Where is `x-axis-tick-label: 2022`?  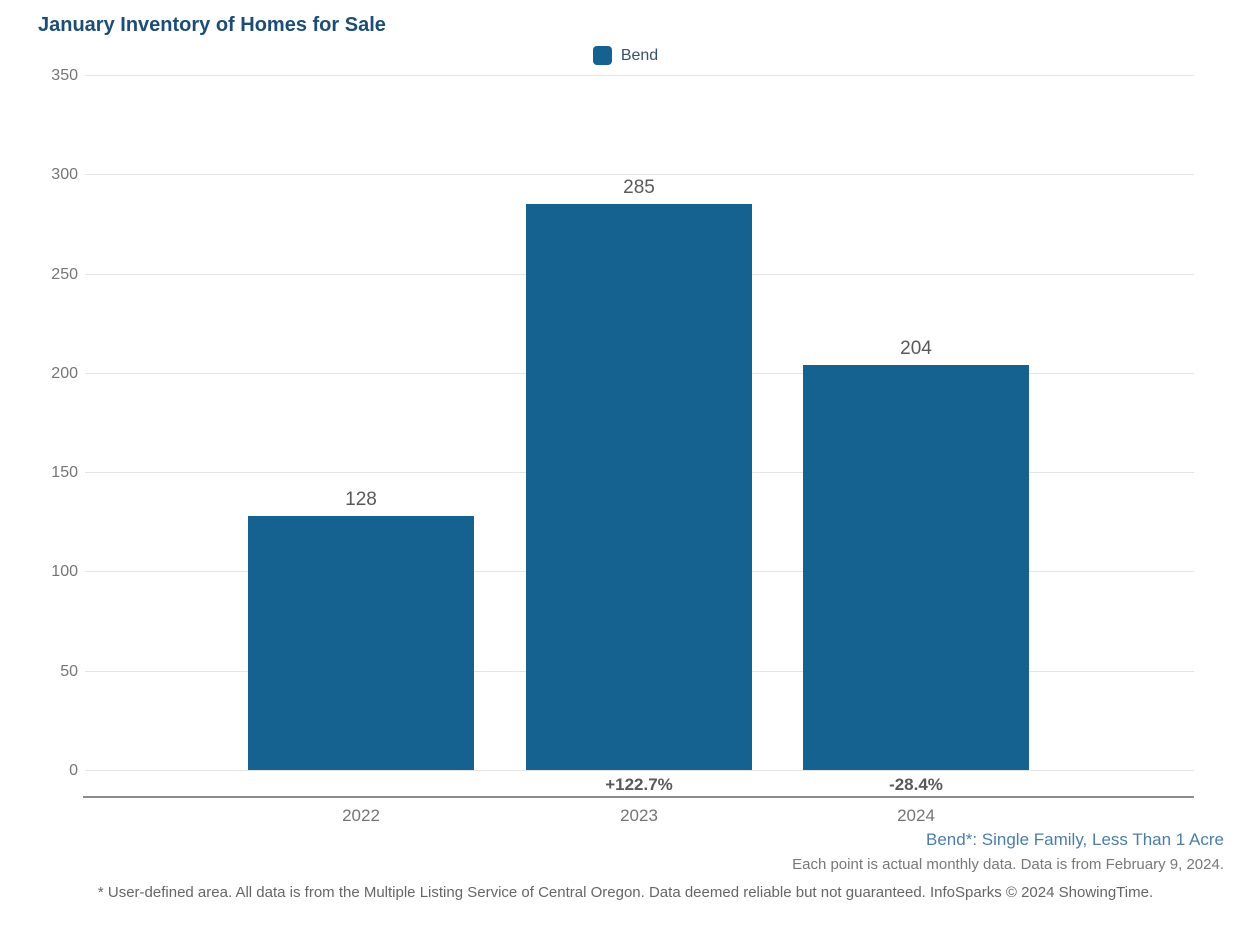
x-axis-tick-label: 2022 is located at coordinates (361, 815).